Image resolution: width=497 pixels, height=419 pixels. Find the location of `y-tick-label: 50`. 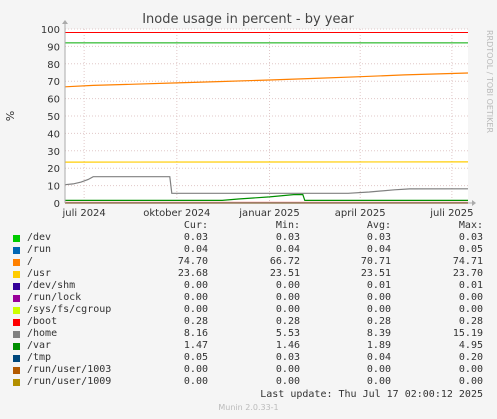

y-tick-label: 50 is located at coordinates (53, 117).